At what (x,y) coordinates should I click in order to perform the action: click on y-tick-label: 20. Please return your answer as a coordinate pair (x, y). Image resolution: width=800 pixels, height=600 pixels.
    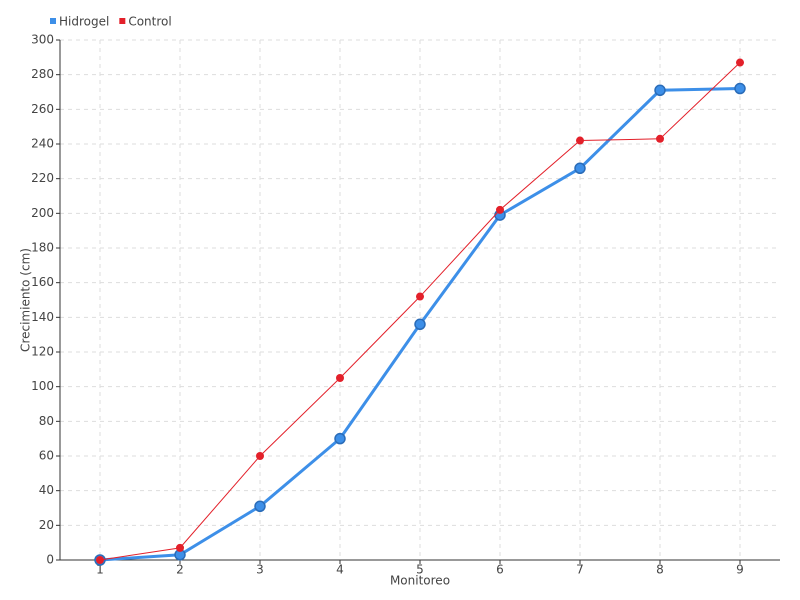
    Looking at the image, I should click on (46, 525).